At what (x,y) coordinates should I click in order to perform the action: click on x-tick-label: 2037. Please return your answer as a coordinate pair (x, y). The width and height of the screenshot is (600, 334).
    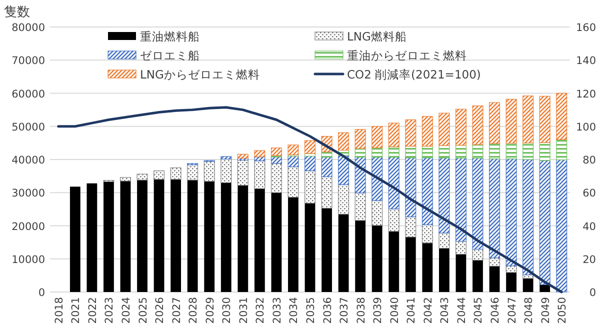
    Looking at the image, I should click on (344, 310).